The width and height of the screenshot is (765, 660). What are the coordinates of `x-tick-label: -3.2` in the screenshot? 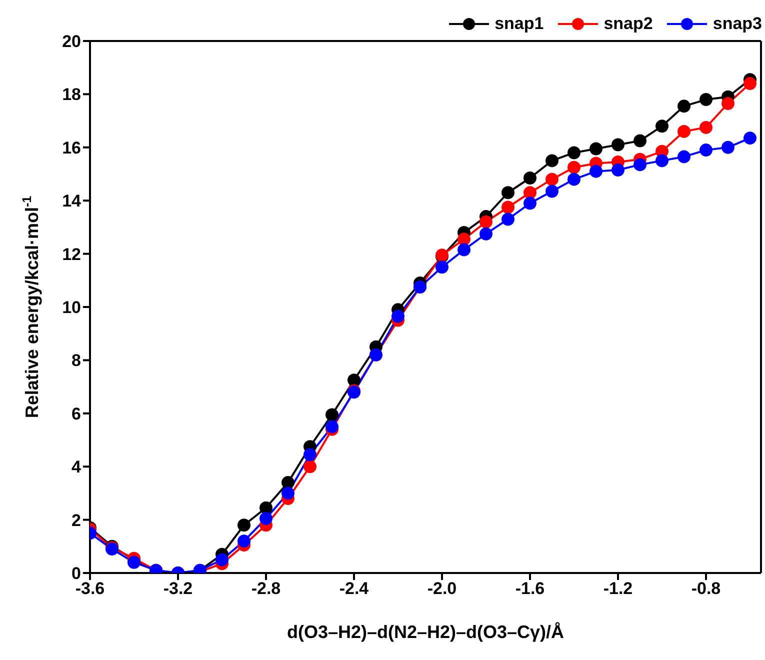 It's located at (178, 588).